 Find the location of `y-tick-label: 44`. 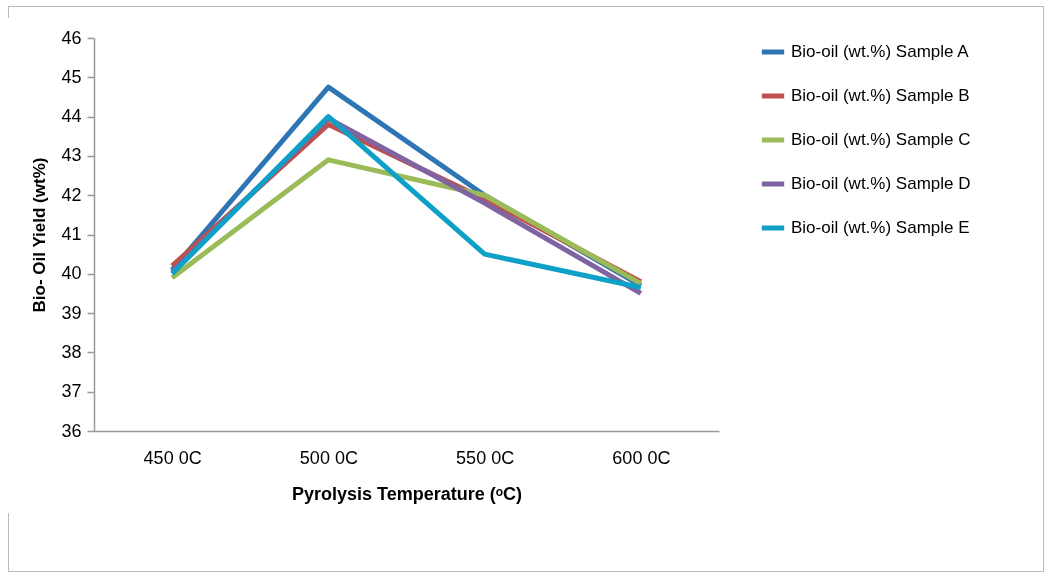

y-tick-label: 44 is located at coordinates (71, 116).